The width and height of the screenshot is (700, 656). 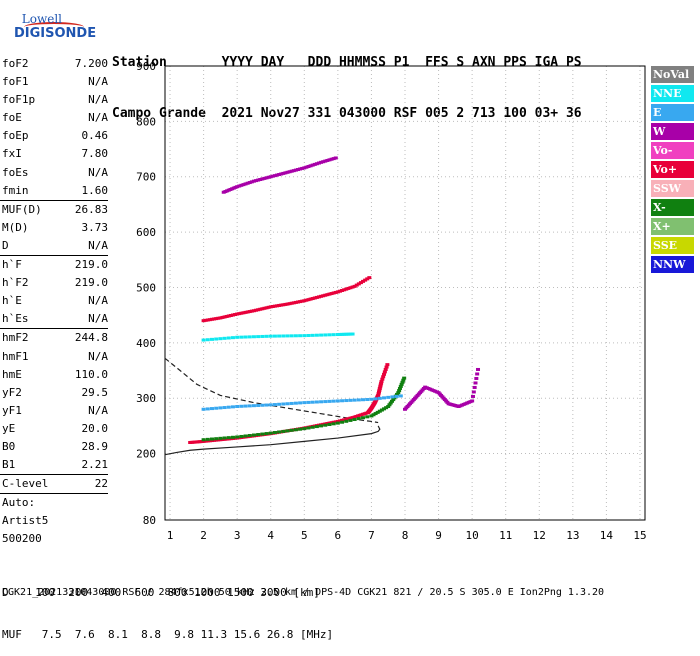 I want to click on param-row: h`Es N/A, so click(x=55, y=319).